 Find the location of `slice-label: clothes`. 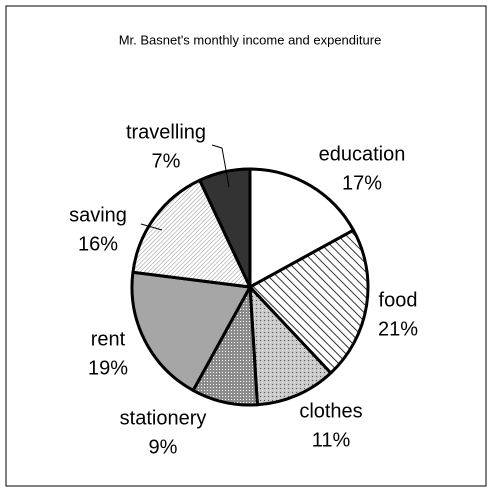

slice-label: clothes is located at coordinates (330, 411).